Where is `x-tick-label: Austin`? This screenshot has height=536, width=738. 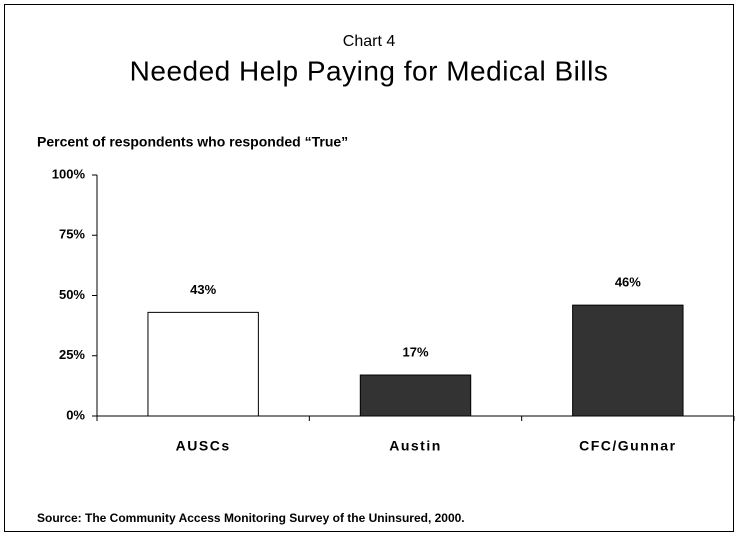
x-tick-label: Austin is located at coordinates (415, 446).